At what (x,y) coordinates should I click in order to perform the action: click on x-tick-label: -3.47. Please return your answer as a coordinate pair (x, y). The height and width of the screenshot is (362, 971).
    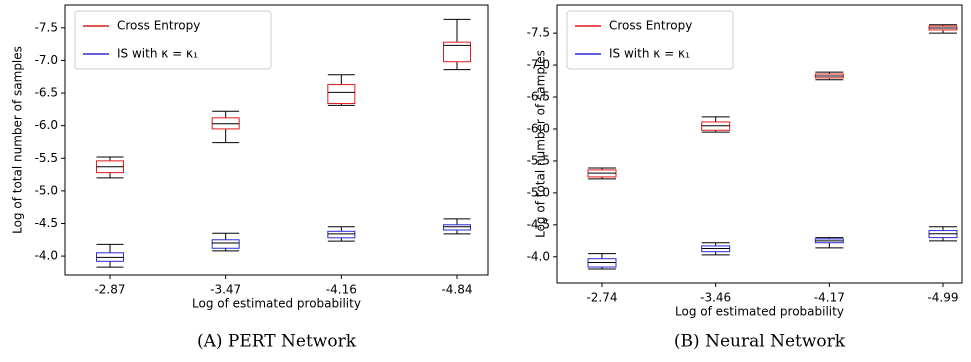
    Looking at the image, I should click on (225, 290).